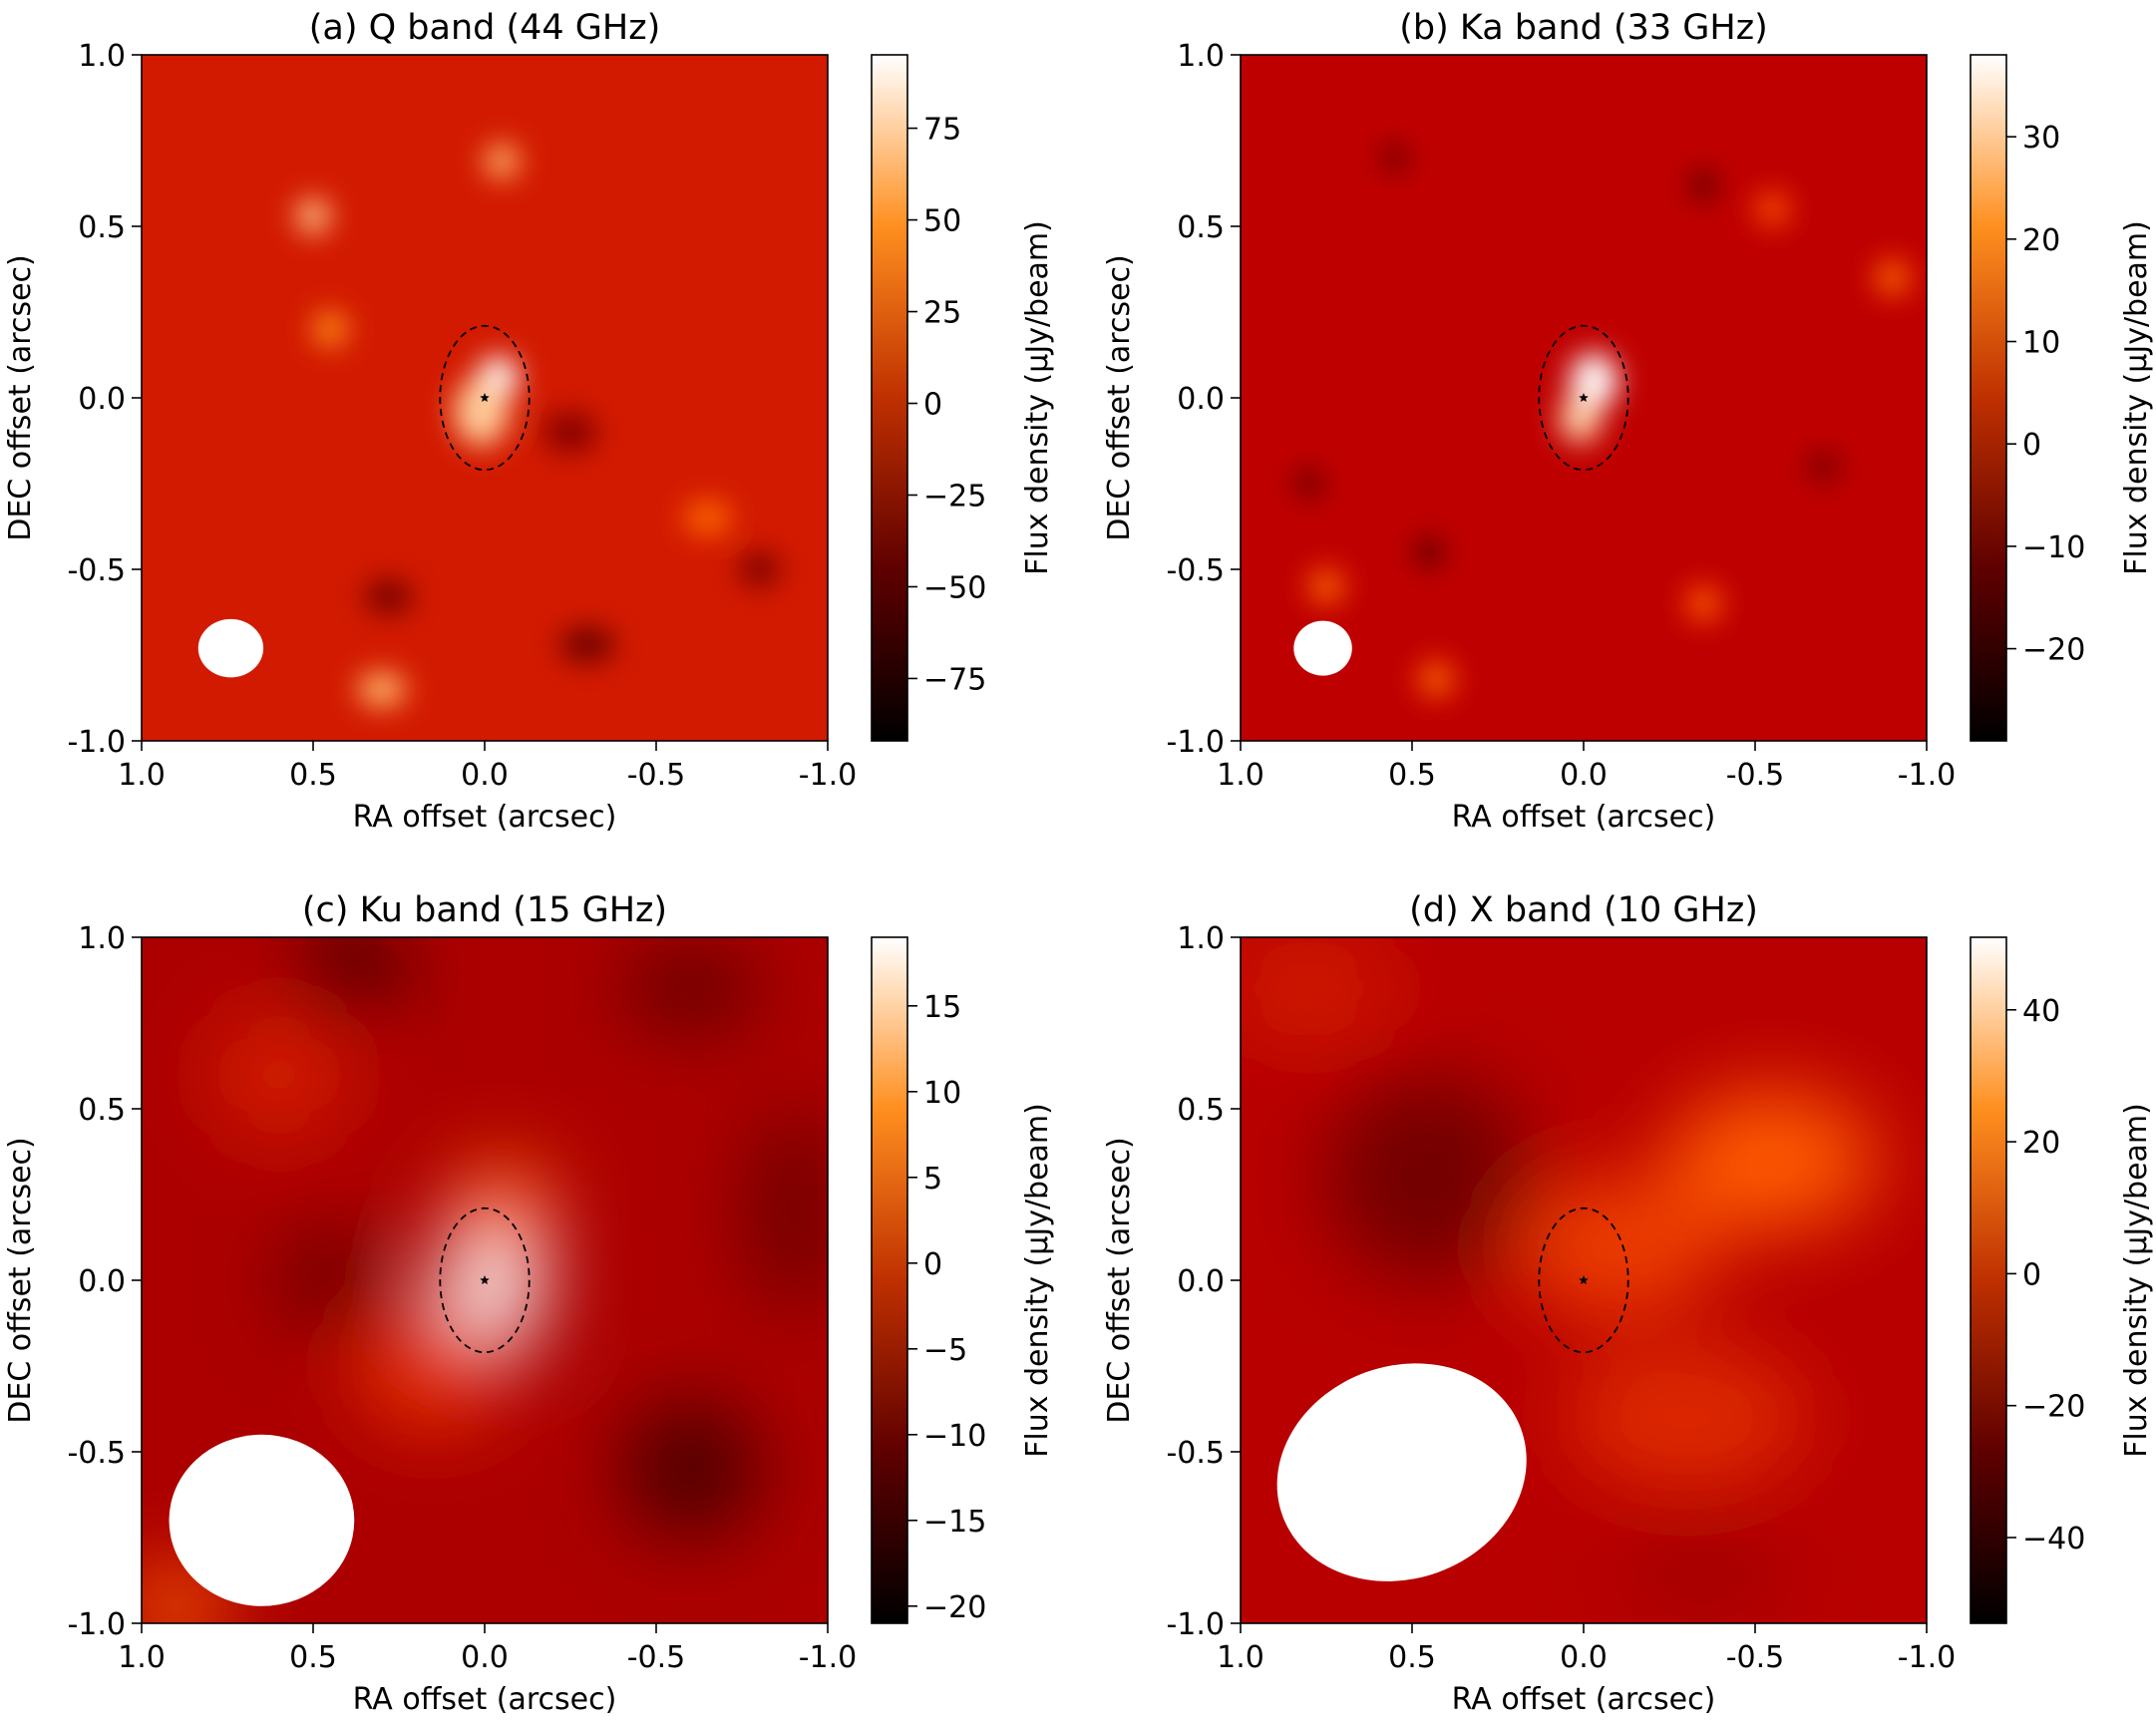  I want to click on colorbar-tick-label: −25, so click(955, 496).